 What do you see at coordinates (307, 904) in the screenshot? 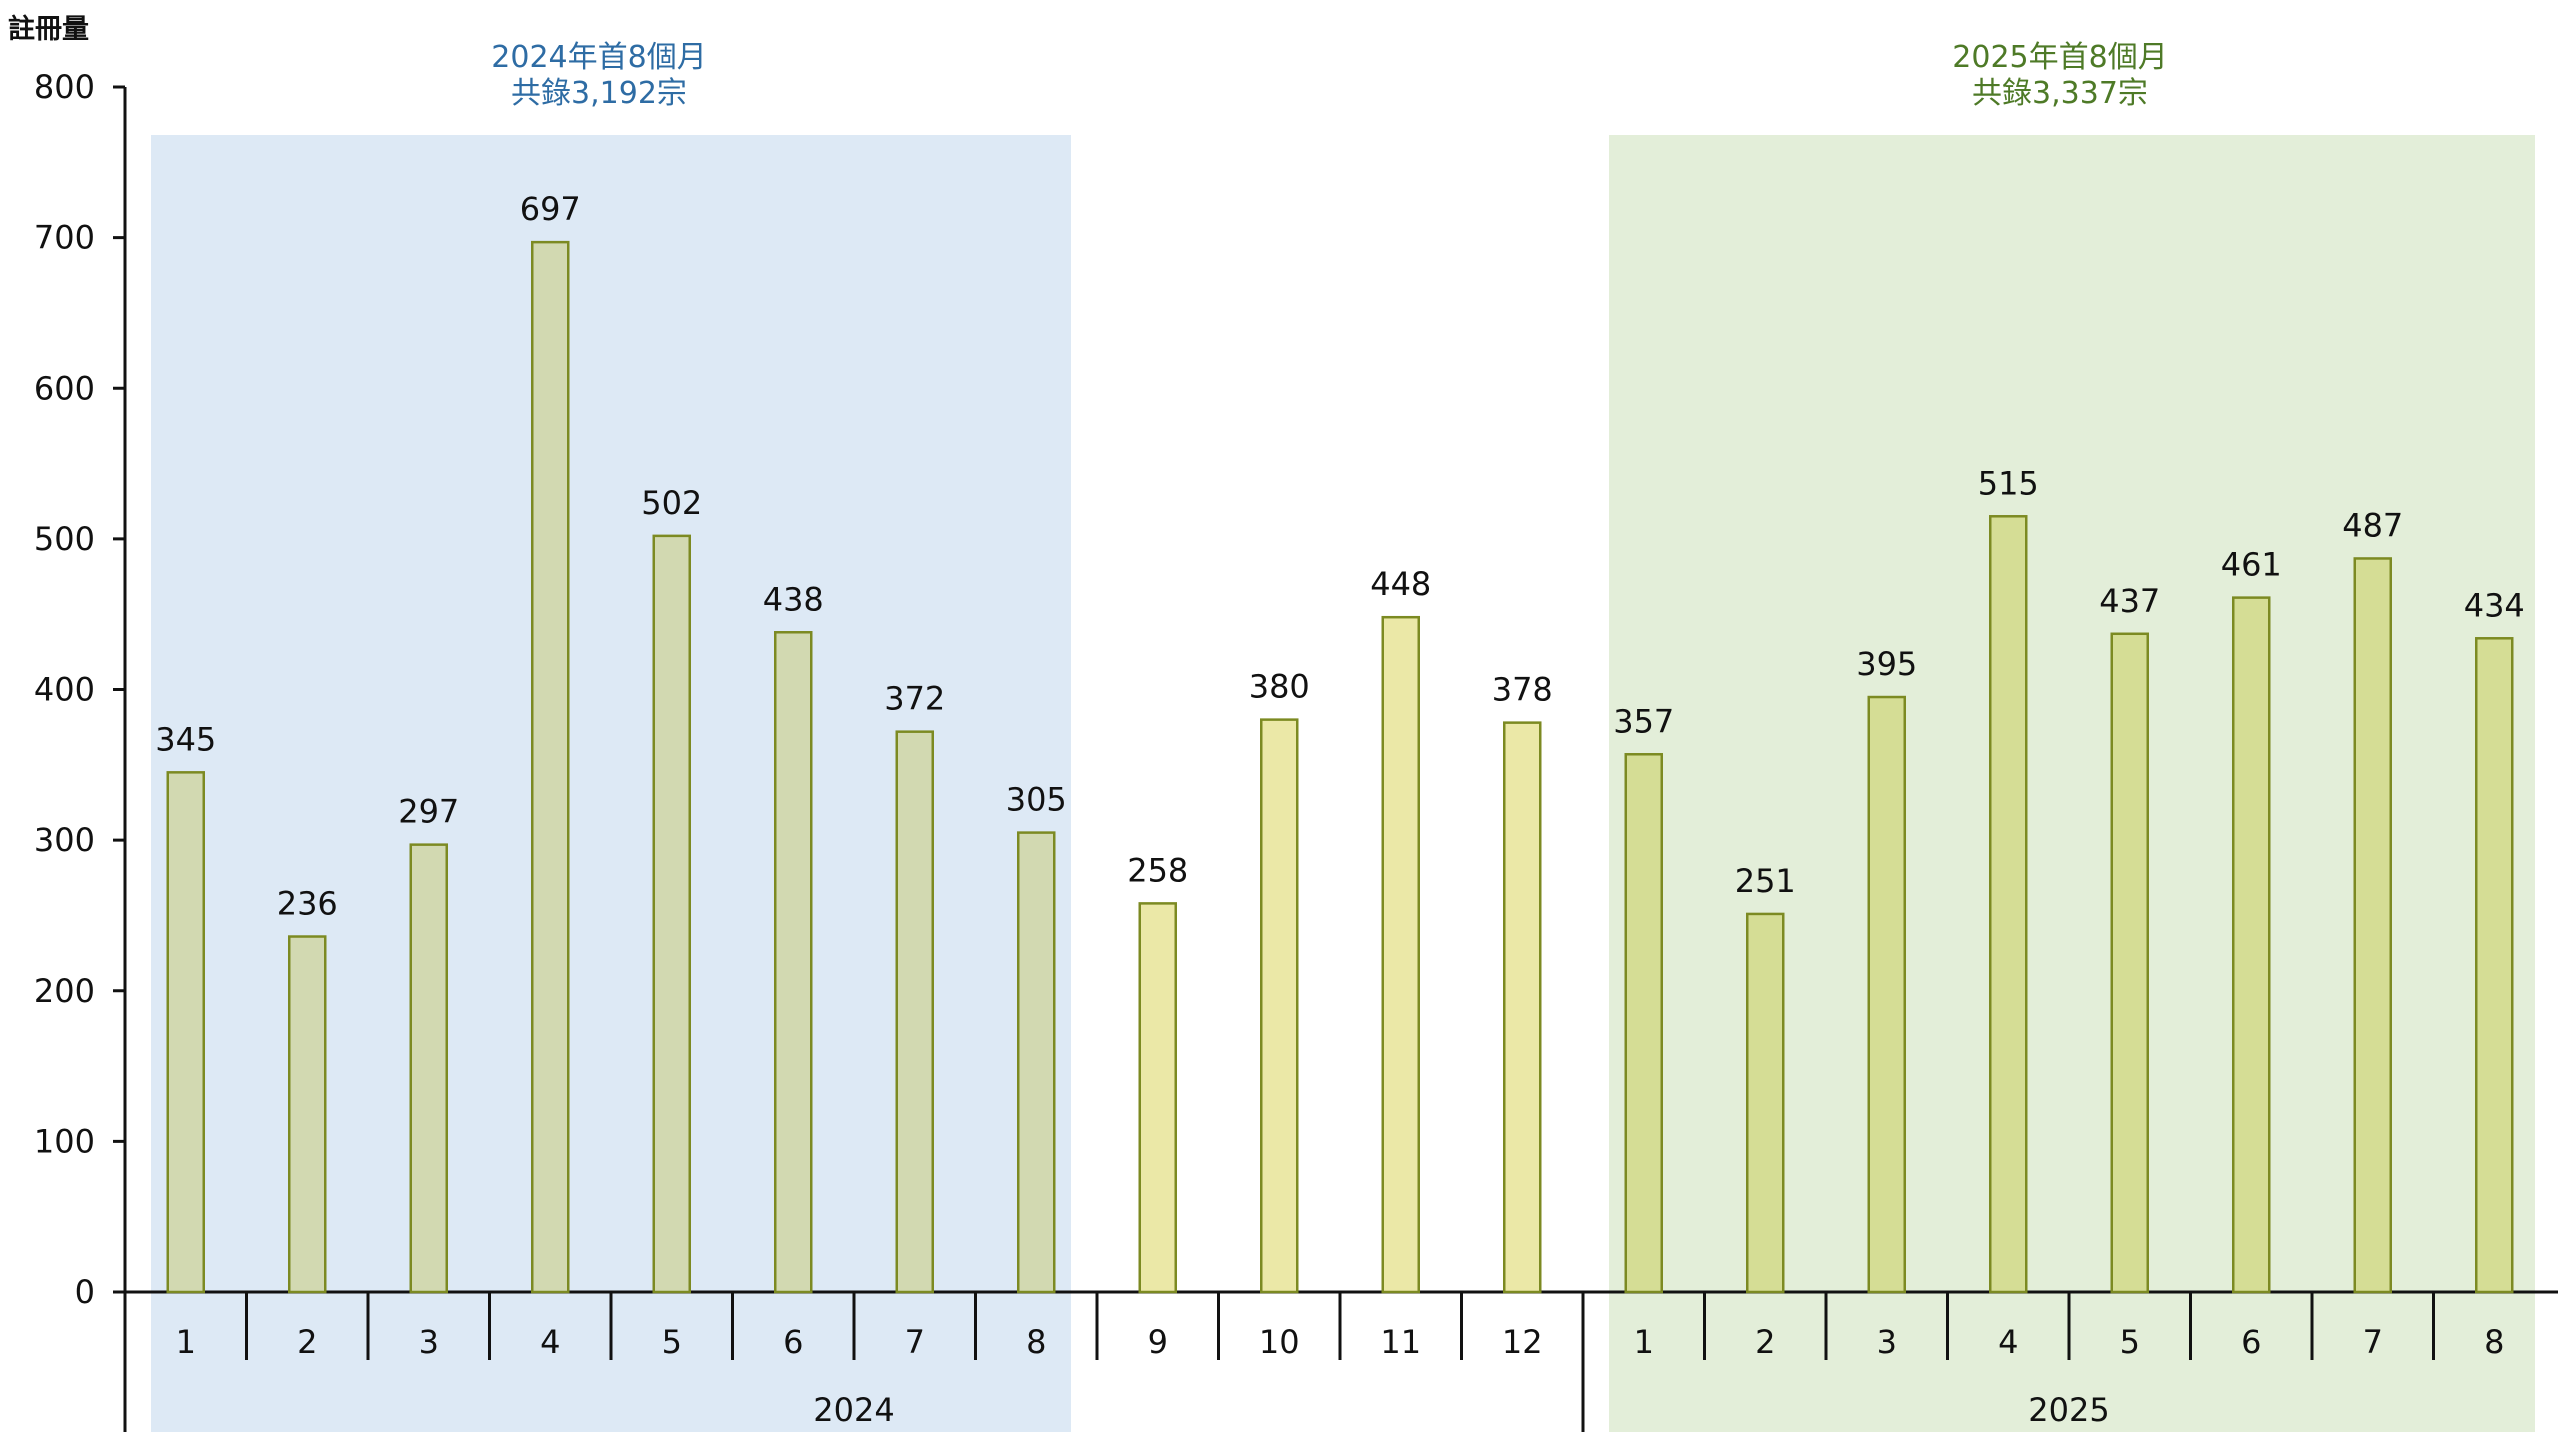
I see `data-label-2: 236` at bounding box center [307, 904].